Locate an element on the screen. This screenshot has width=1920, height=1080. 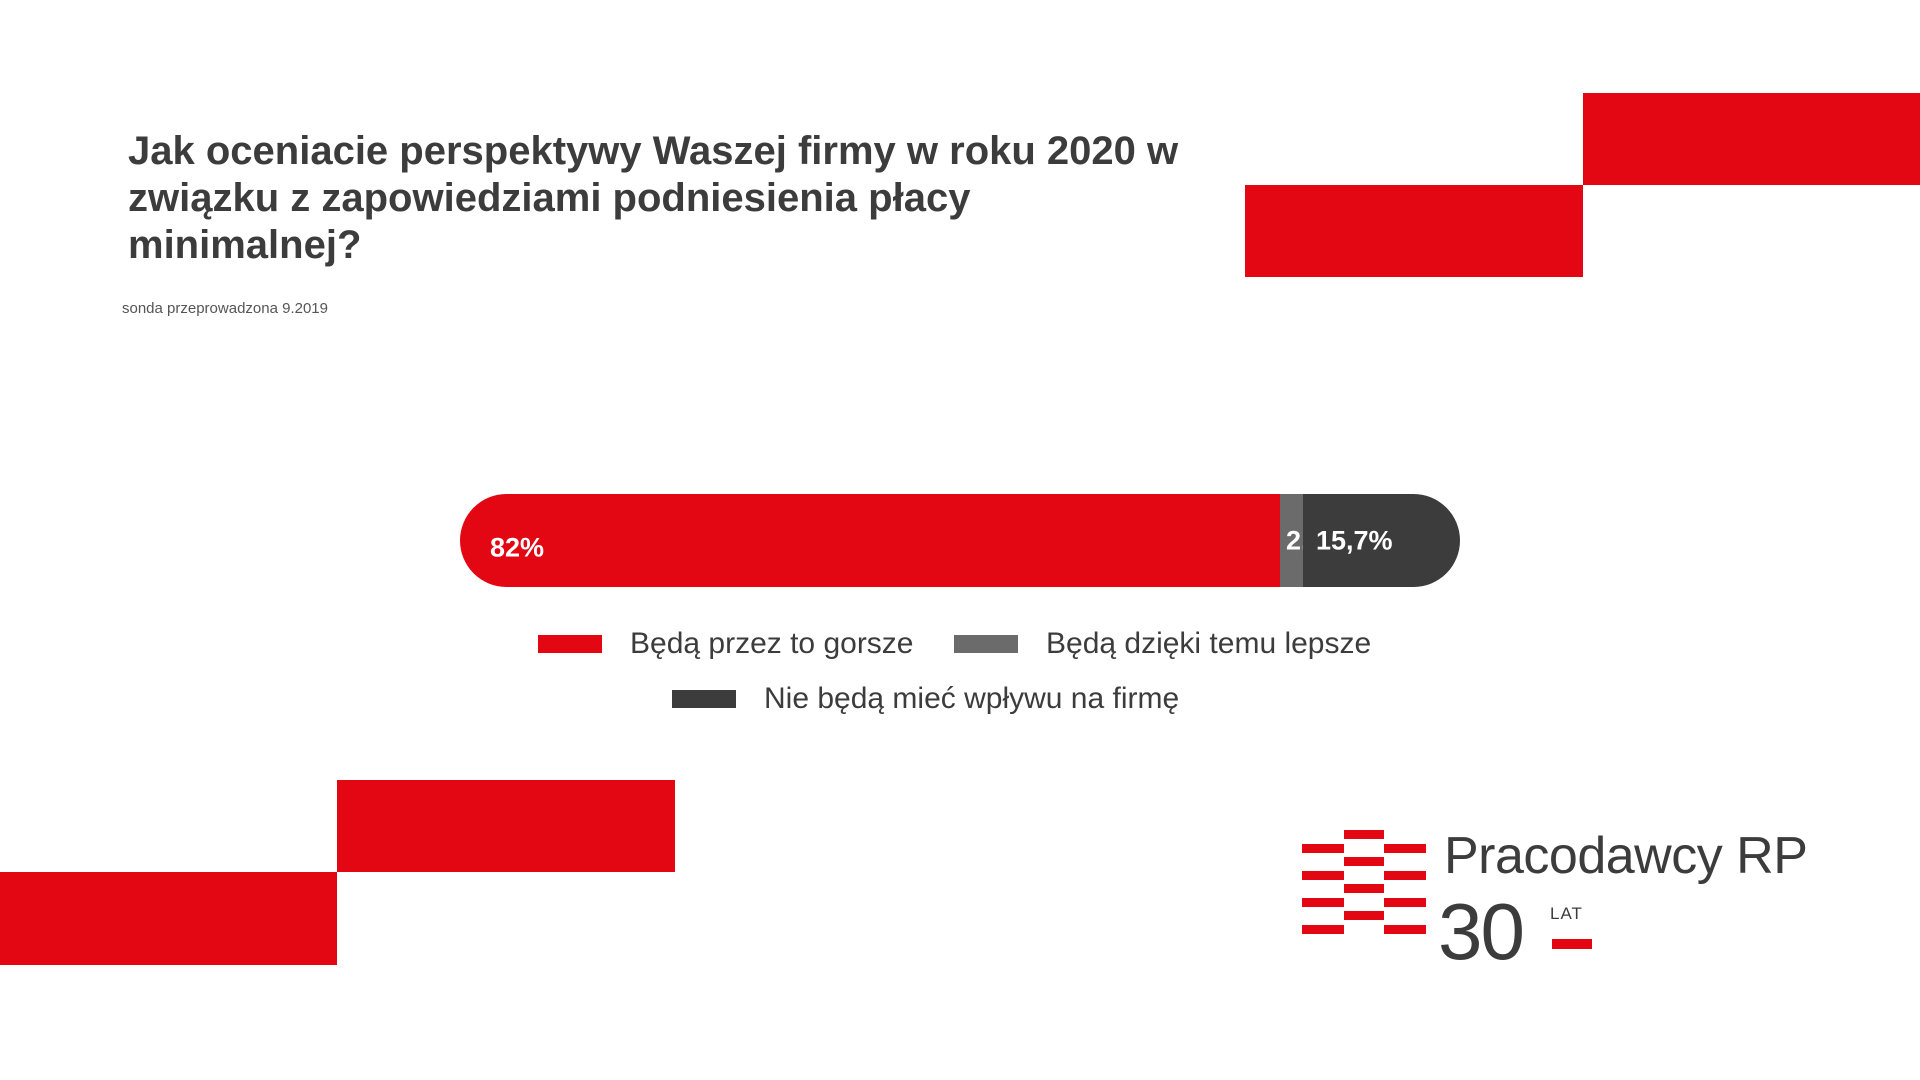
legend-item-1: Będą przez to gorsze is located at coordinates (726, 644).